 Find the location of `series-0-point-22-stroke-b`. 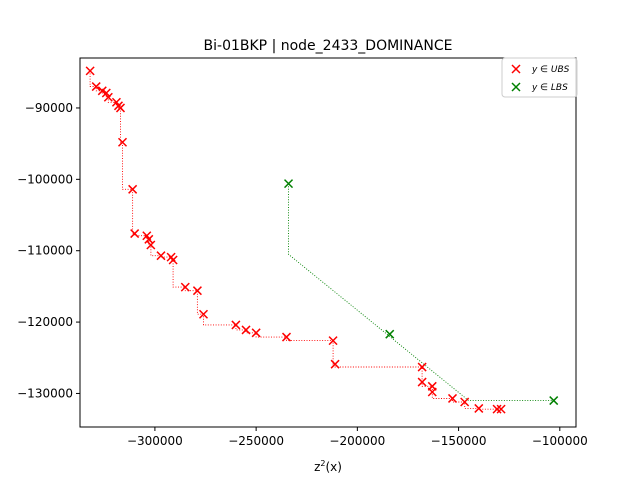

series-0-point-22-stroke-b is located at coordinates (256, 333).